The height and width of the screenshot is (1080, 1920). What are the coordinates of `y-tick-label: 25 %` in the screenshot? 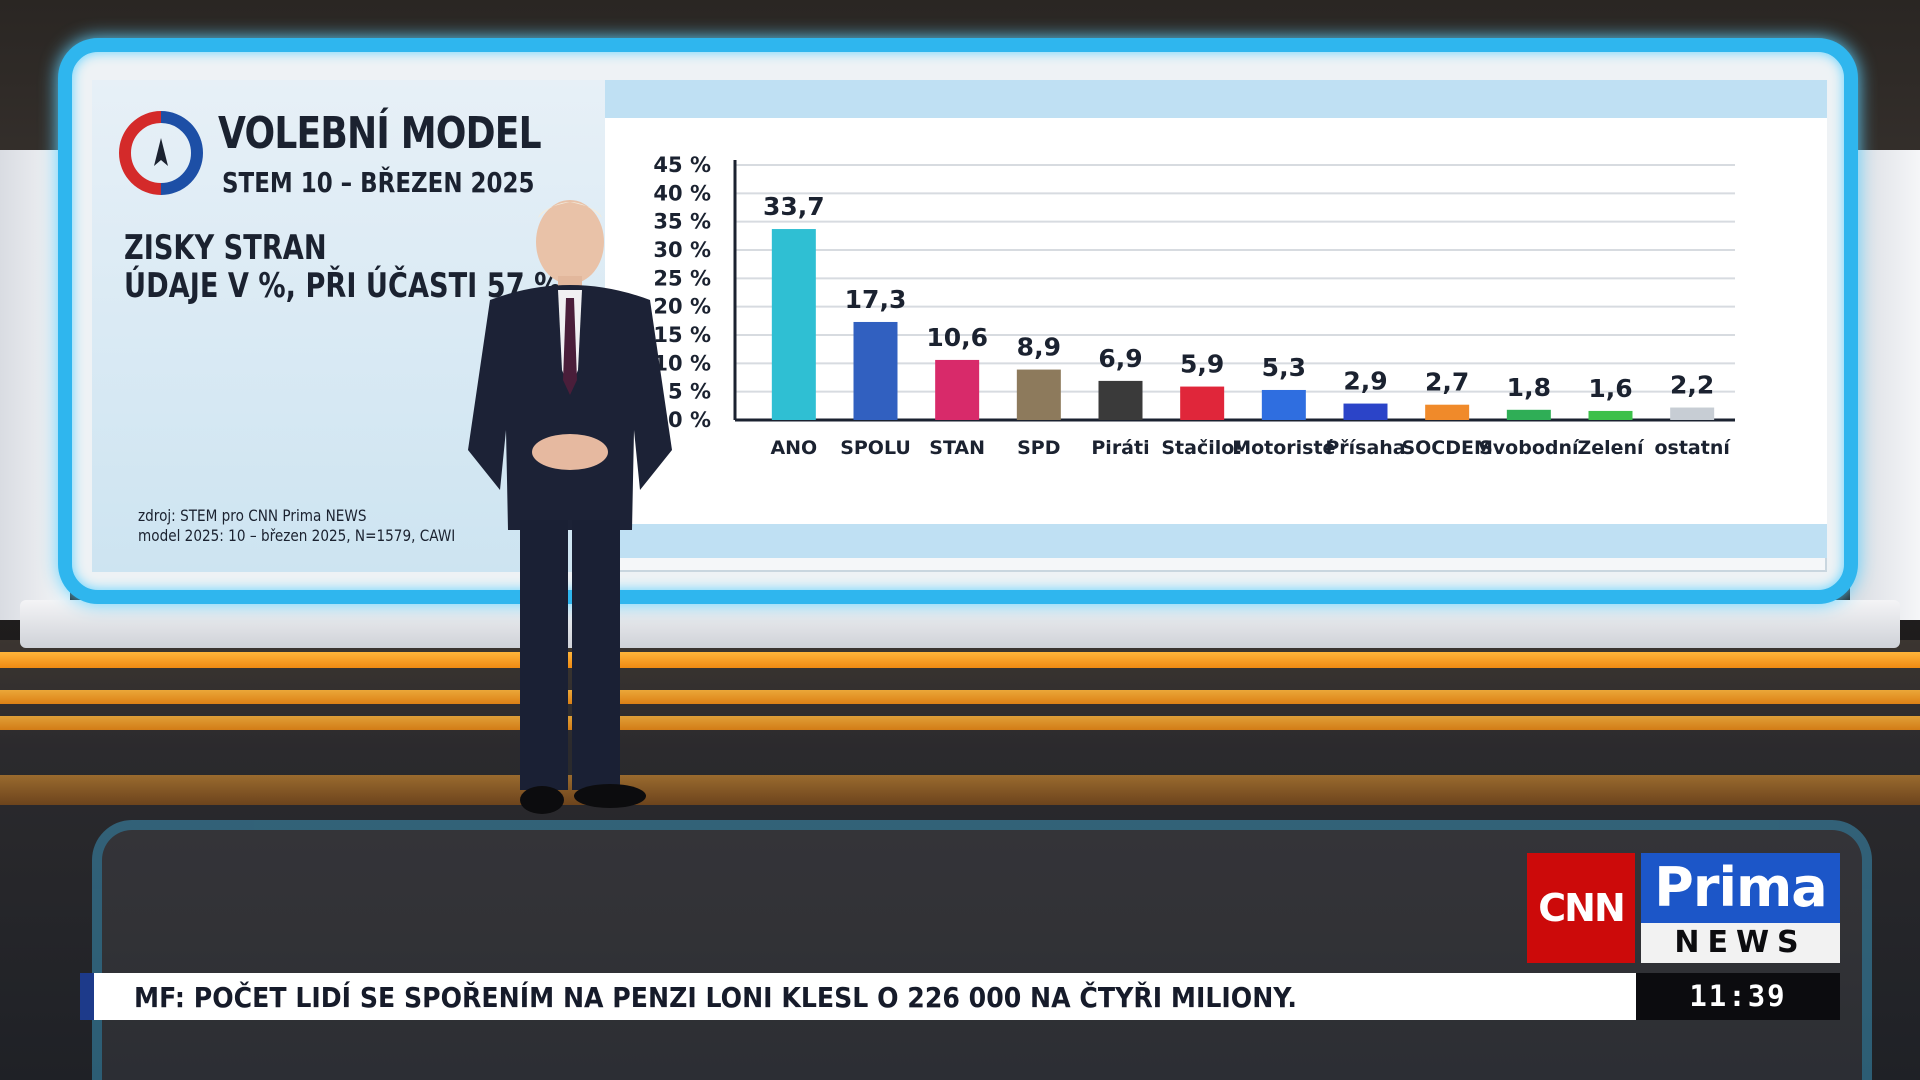 It's located at (682, 278).